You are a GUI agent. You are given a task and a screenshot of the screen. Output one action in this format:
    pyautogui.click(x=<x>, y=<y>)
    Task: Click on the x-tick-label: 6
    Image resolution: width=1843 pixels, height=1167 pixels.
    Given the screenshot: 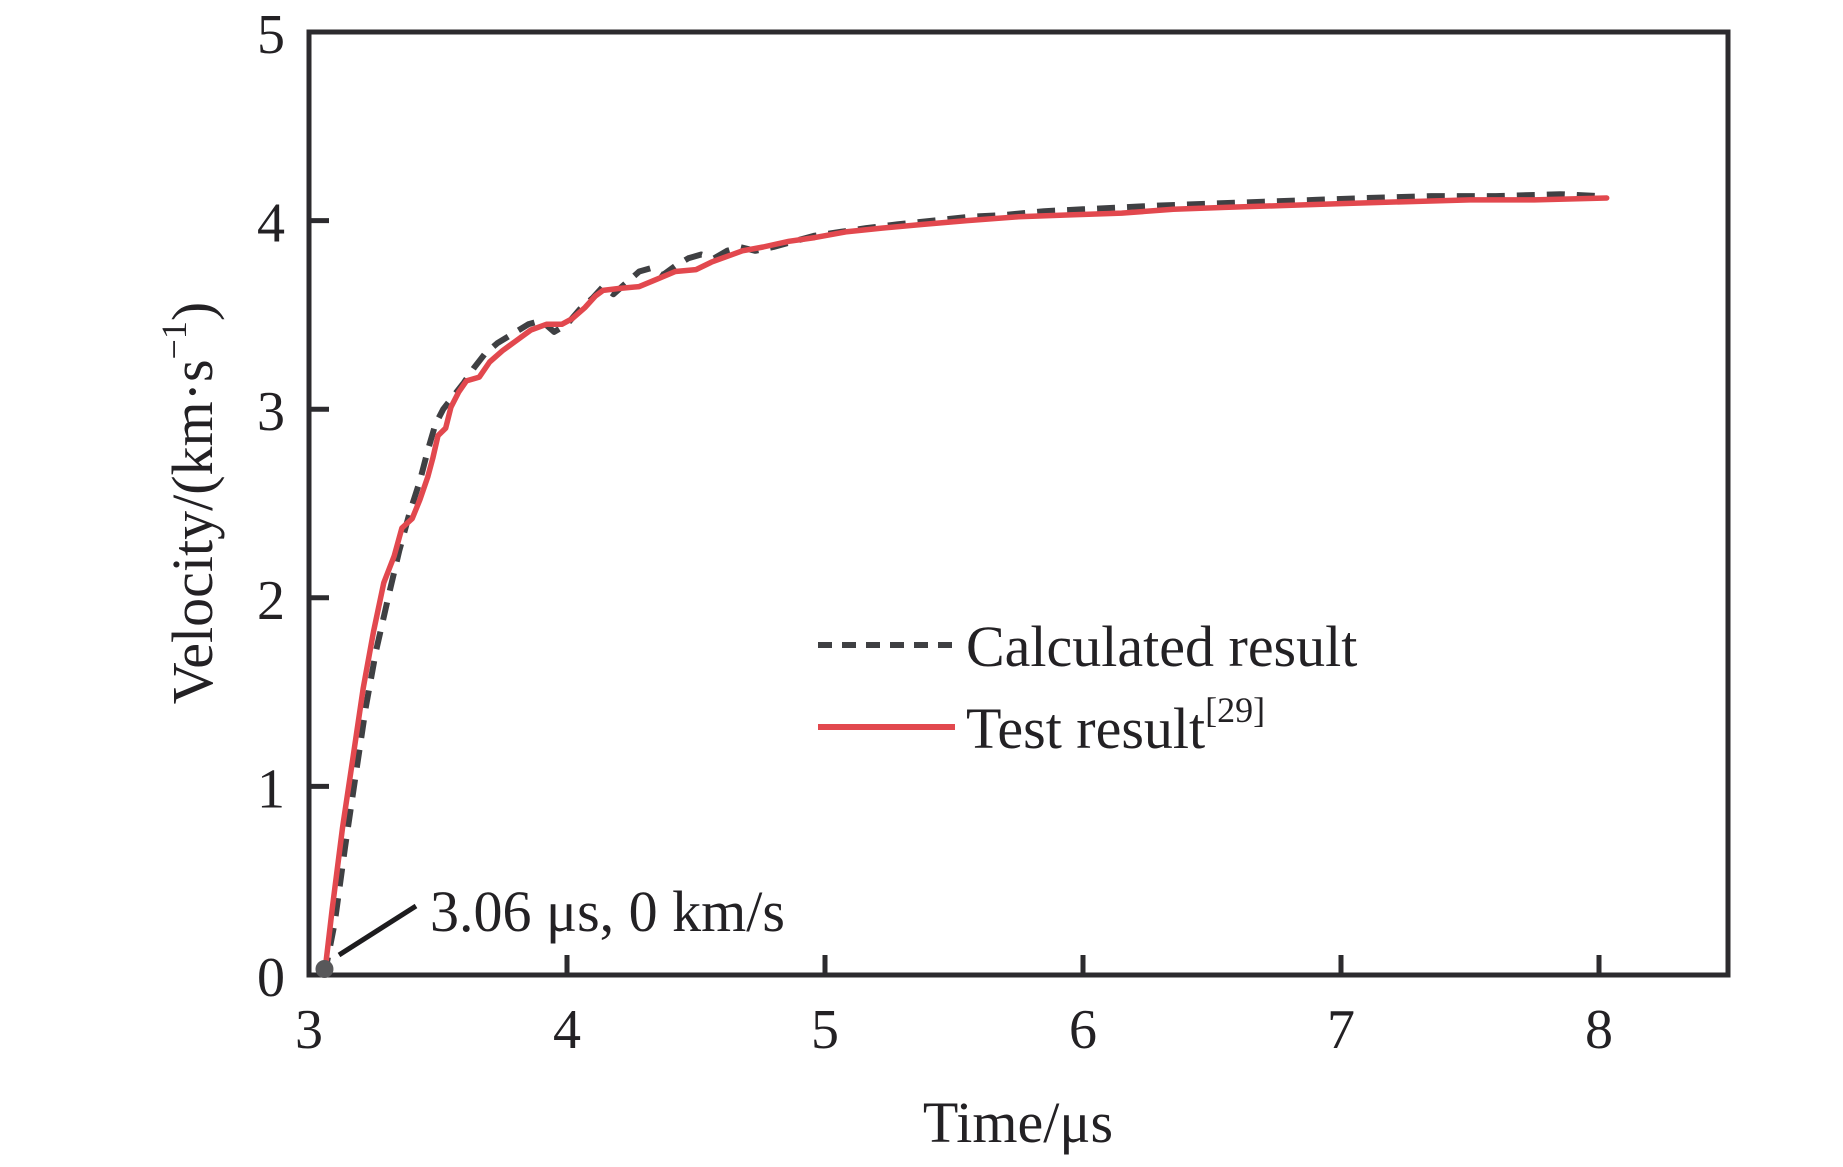 What is the action you would take?
    pyautogui.click(x=1083, y=1030)
    